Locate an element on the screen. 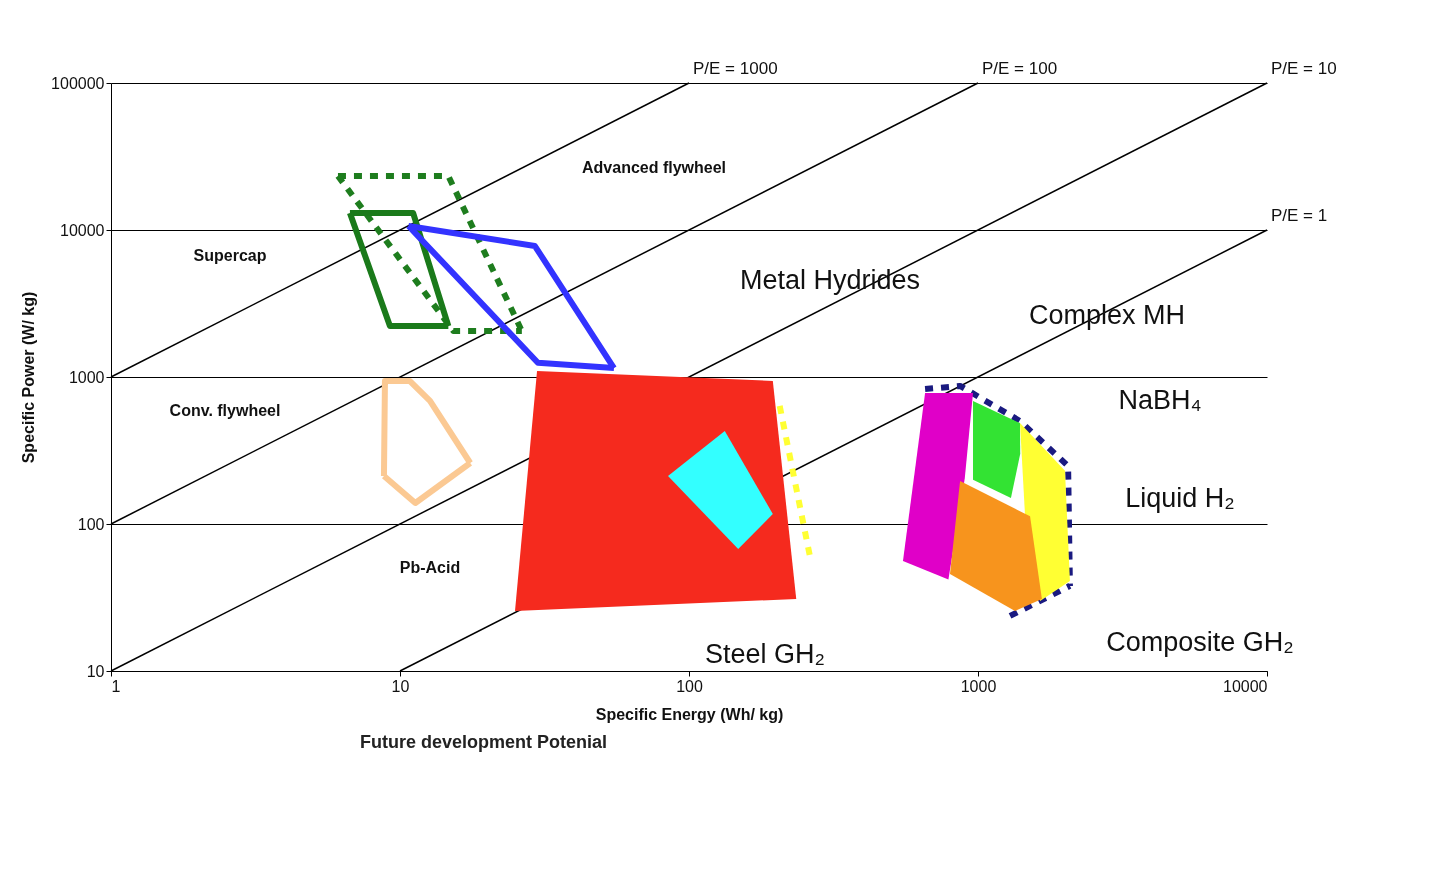  x-tick-label: 1 is located at coordinates (116, 686).